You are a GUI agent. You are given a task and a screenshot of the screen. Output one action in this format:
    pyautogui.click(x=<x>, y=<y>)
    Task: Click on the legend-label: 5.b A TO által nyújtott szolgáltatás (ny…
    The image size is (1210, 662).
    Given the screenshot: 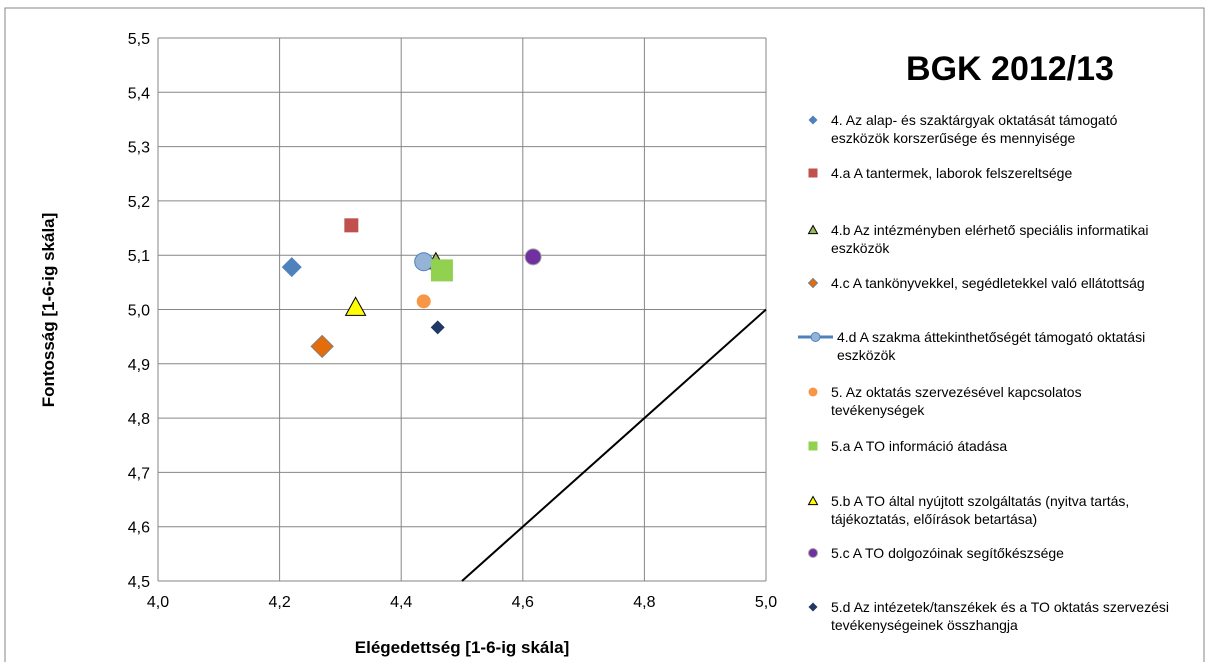 What is the action you would take?
    pyautogui.click(x=980, y=510)
    